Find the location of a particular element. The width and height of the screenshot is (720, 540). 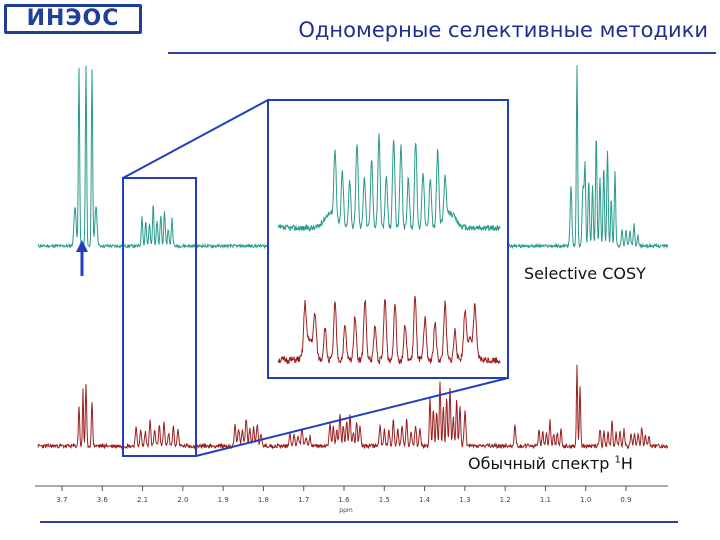

logo-text: ИНЭОС is located at coordinates (73, 18).